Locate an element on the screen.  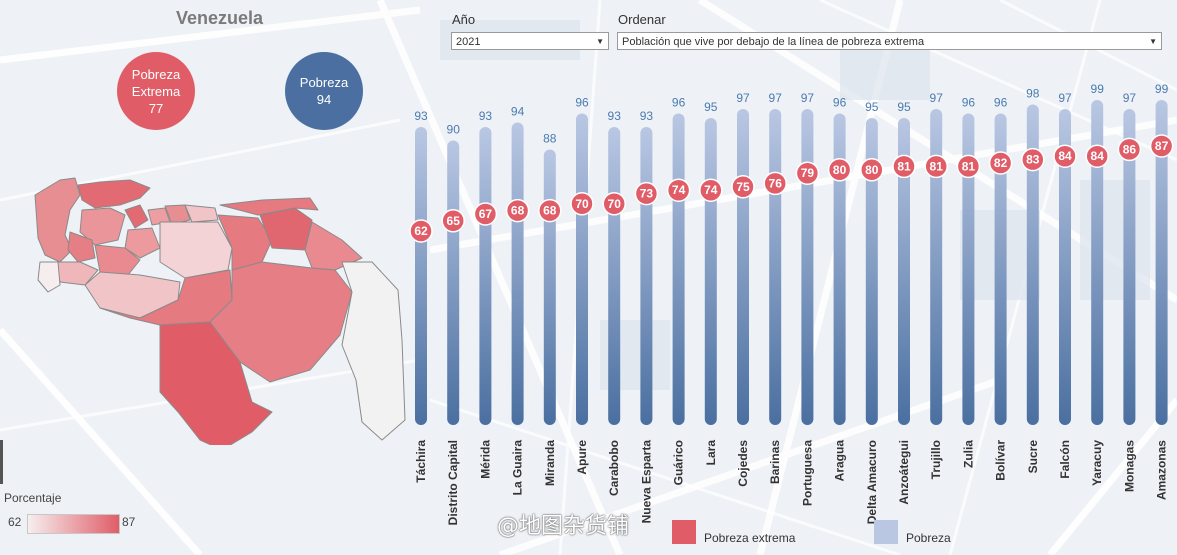
map-state-miranda is located at coordinates (201, 213).